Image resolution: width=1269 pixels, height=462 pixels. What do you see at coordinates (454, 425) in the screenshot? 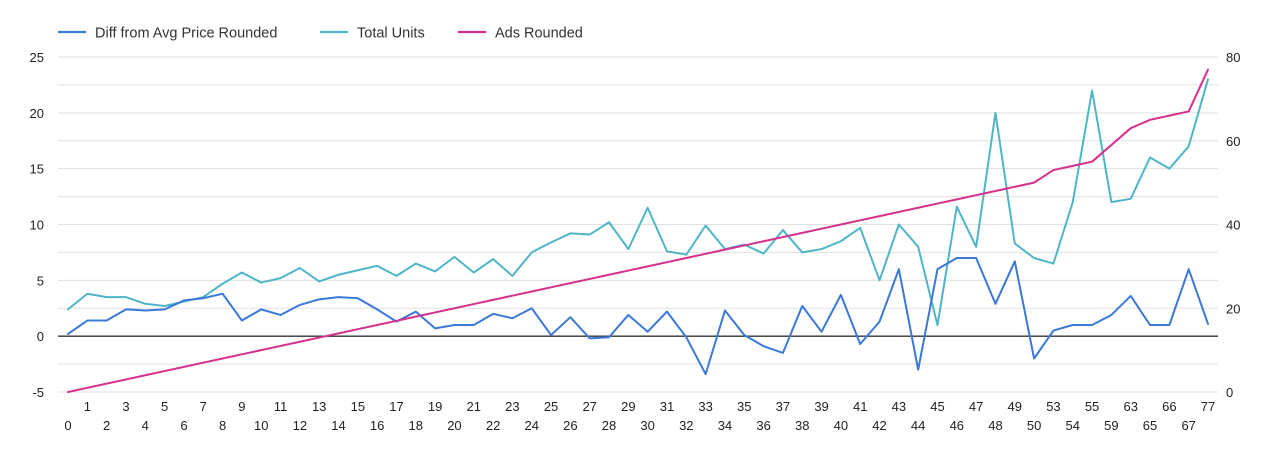
I see `x-axis-tick-label: 20` at bounding box center [454, 425].